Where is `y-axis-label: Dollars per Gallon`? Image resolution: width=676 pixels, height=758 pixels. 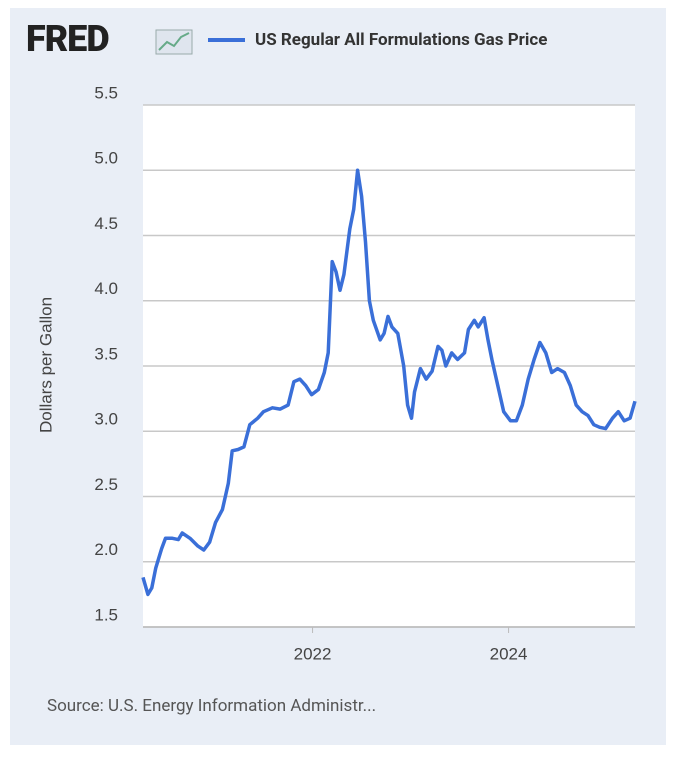
y-axis-label: Dollars per Gallon is located at coordinates (45, 365).